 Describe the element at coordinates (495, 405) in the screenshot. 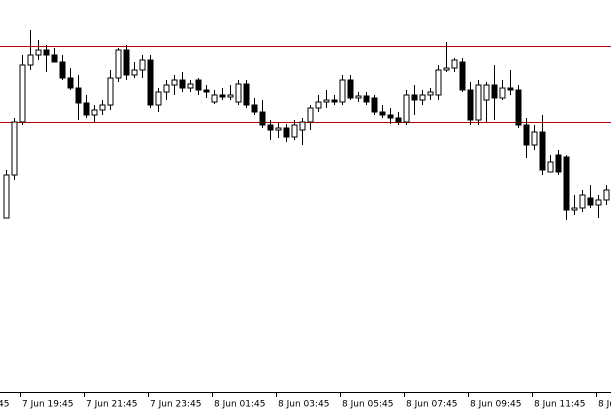

I see `x-tick-label: 8 Jun 09:45` at that location.